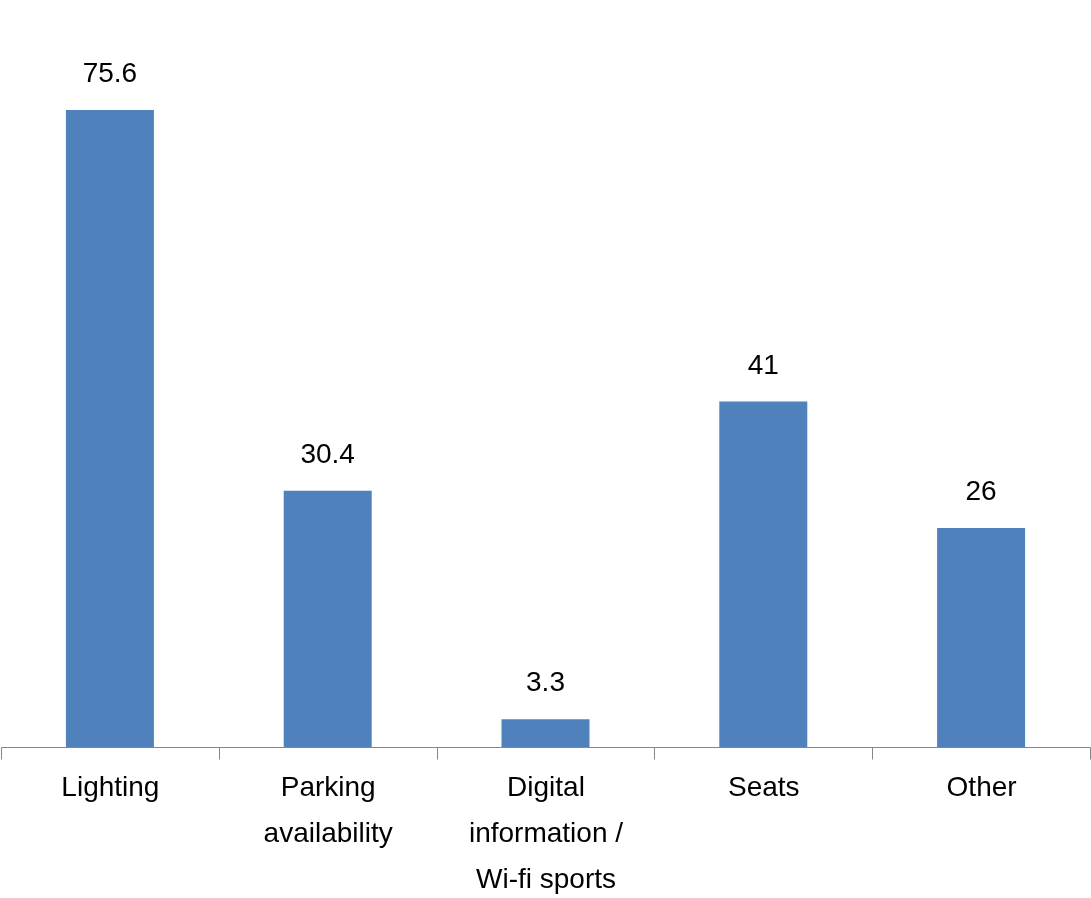  I want to click on x-tick-label: Lighting, so click(110, 786).